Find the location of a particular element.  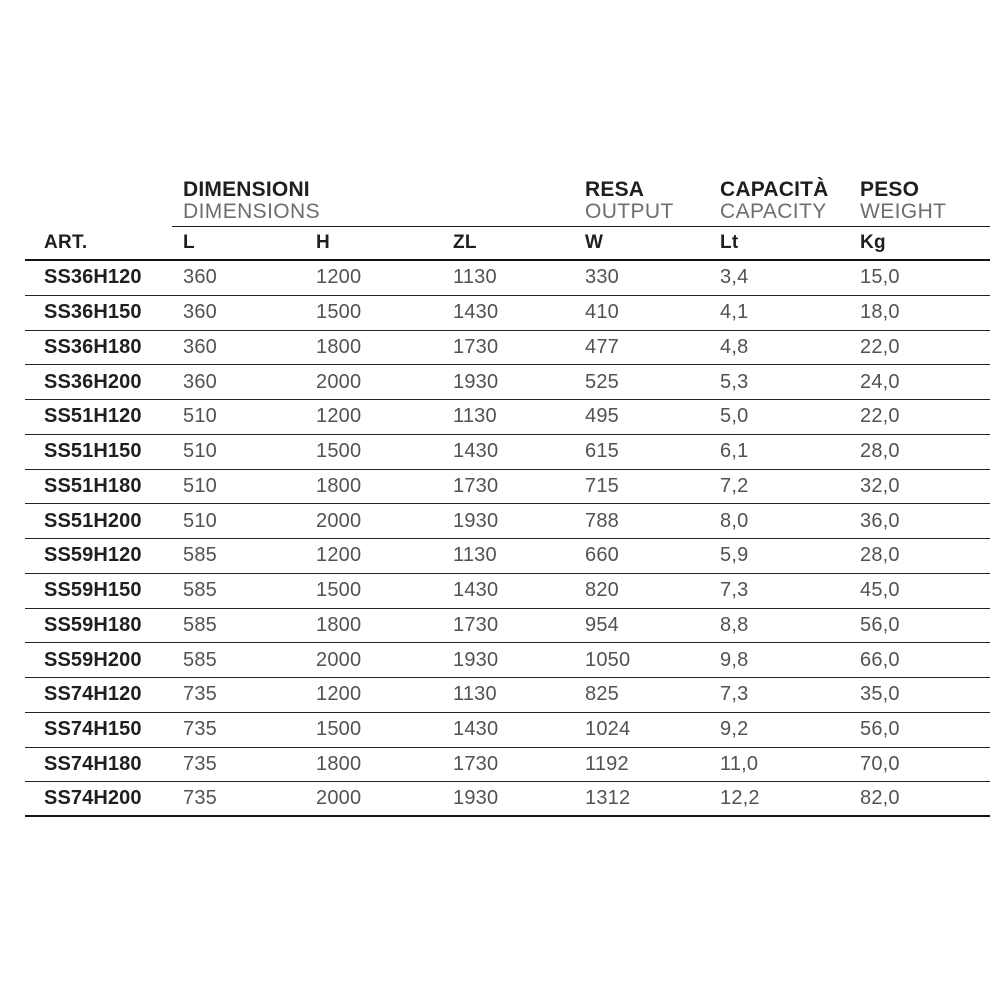

cell-lt: 5,9 is located at coordinates (734, 555).